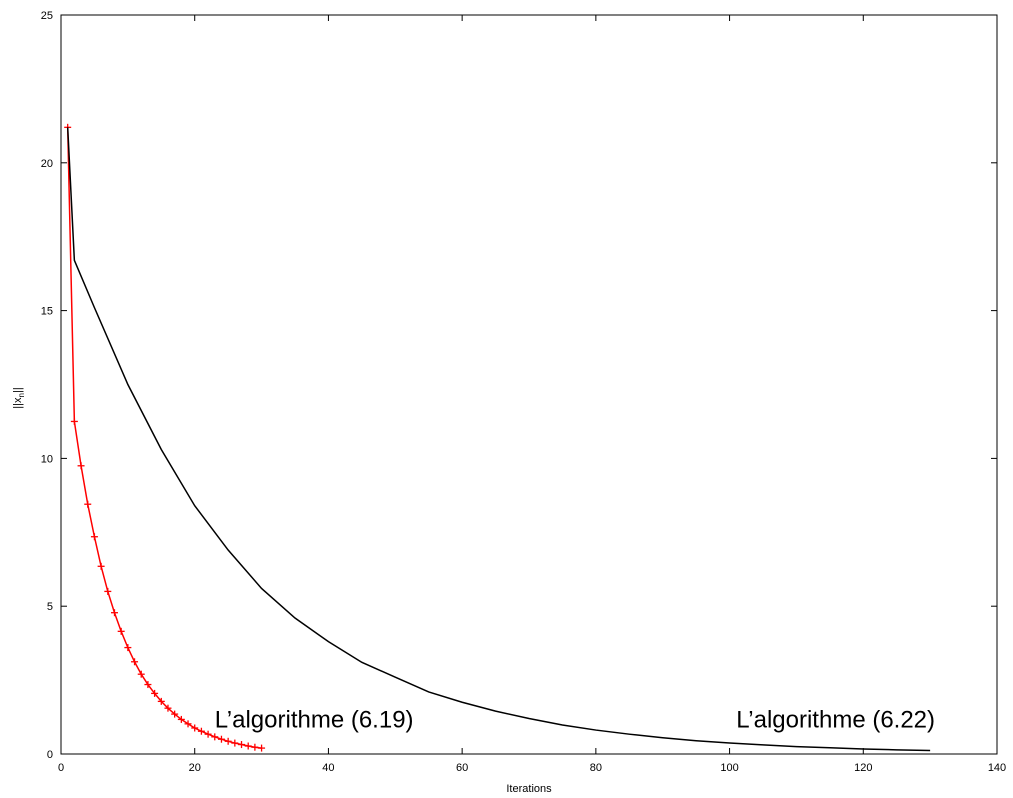 The height and width of the screenshot is (798, 1013). What do you see at coordinates (863, 768) in the screenshot?
I see `x-tick-label: 120` at bounding box center [863, 768].